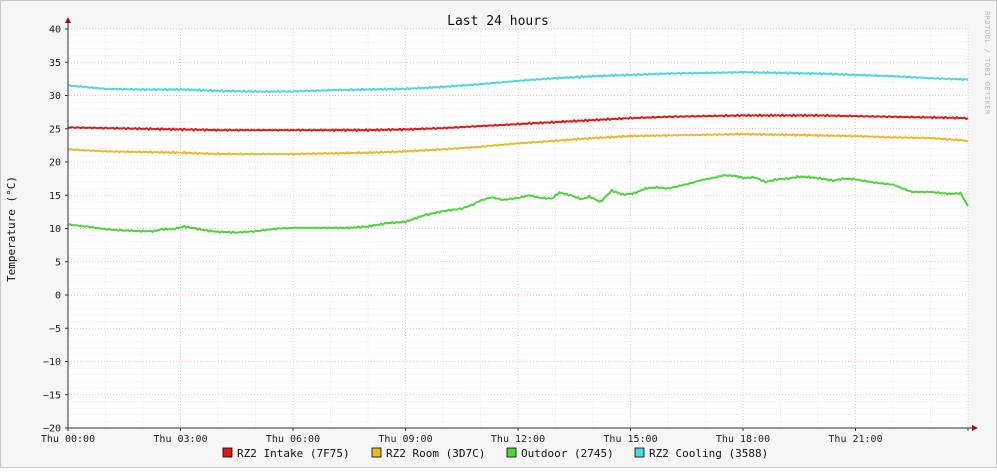 The height and width of the screenshot is (472, 997). I want to click on y-tick-label: 5, so click(58, 262).